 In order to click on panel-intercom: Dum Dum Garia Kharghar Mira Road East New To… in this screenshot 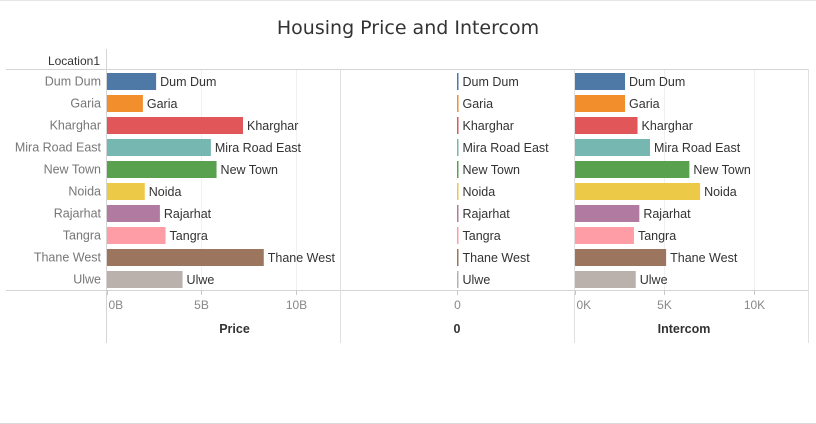, I will do `click(670, 203)`.